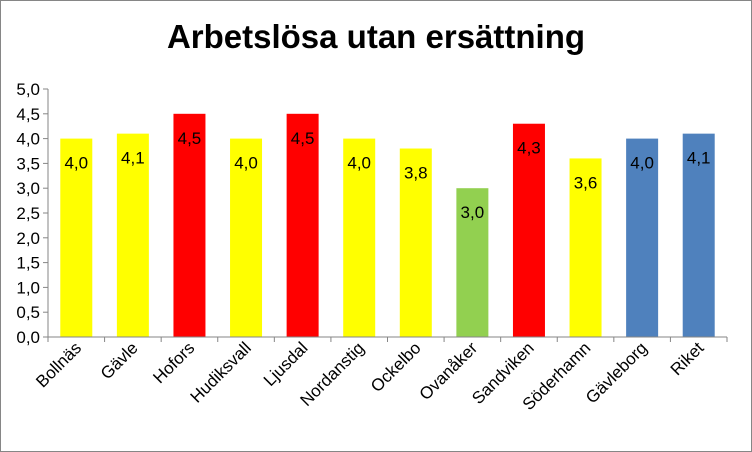 The height and width of the screenshot is (452, 752). Describe the element at coordinates (28, 114) in the screenshot. I see `y-tick-label: 4,5` at that location.